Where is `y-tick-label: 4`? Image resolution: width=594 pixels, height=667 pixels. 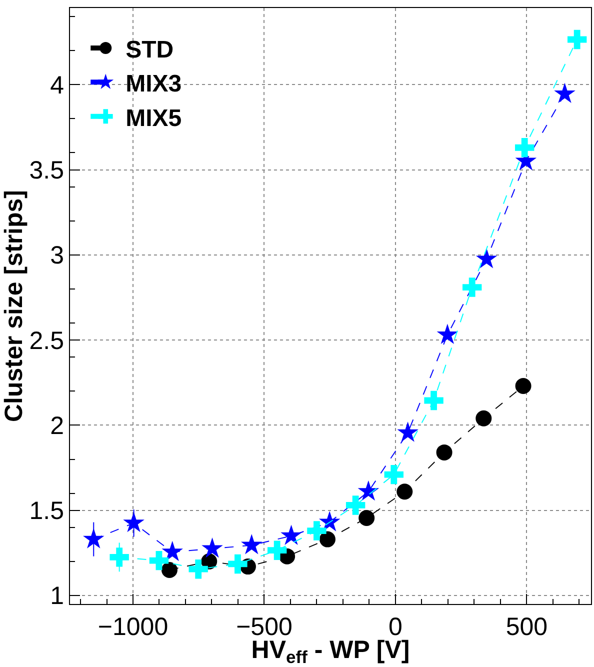
y-tick-label: 4 is located at coordinates (57, 85).